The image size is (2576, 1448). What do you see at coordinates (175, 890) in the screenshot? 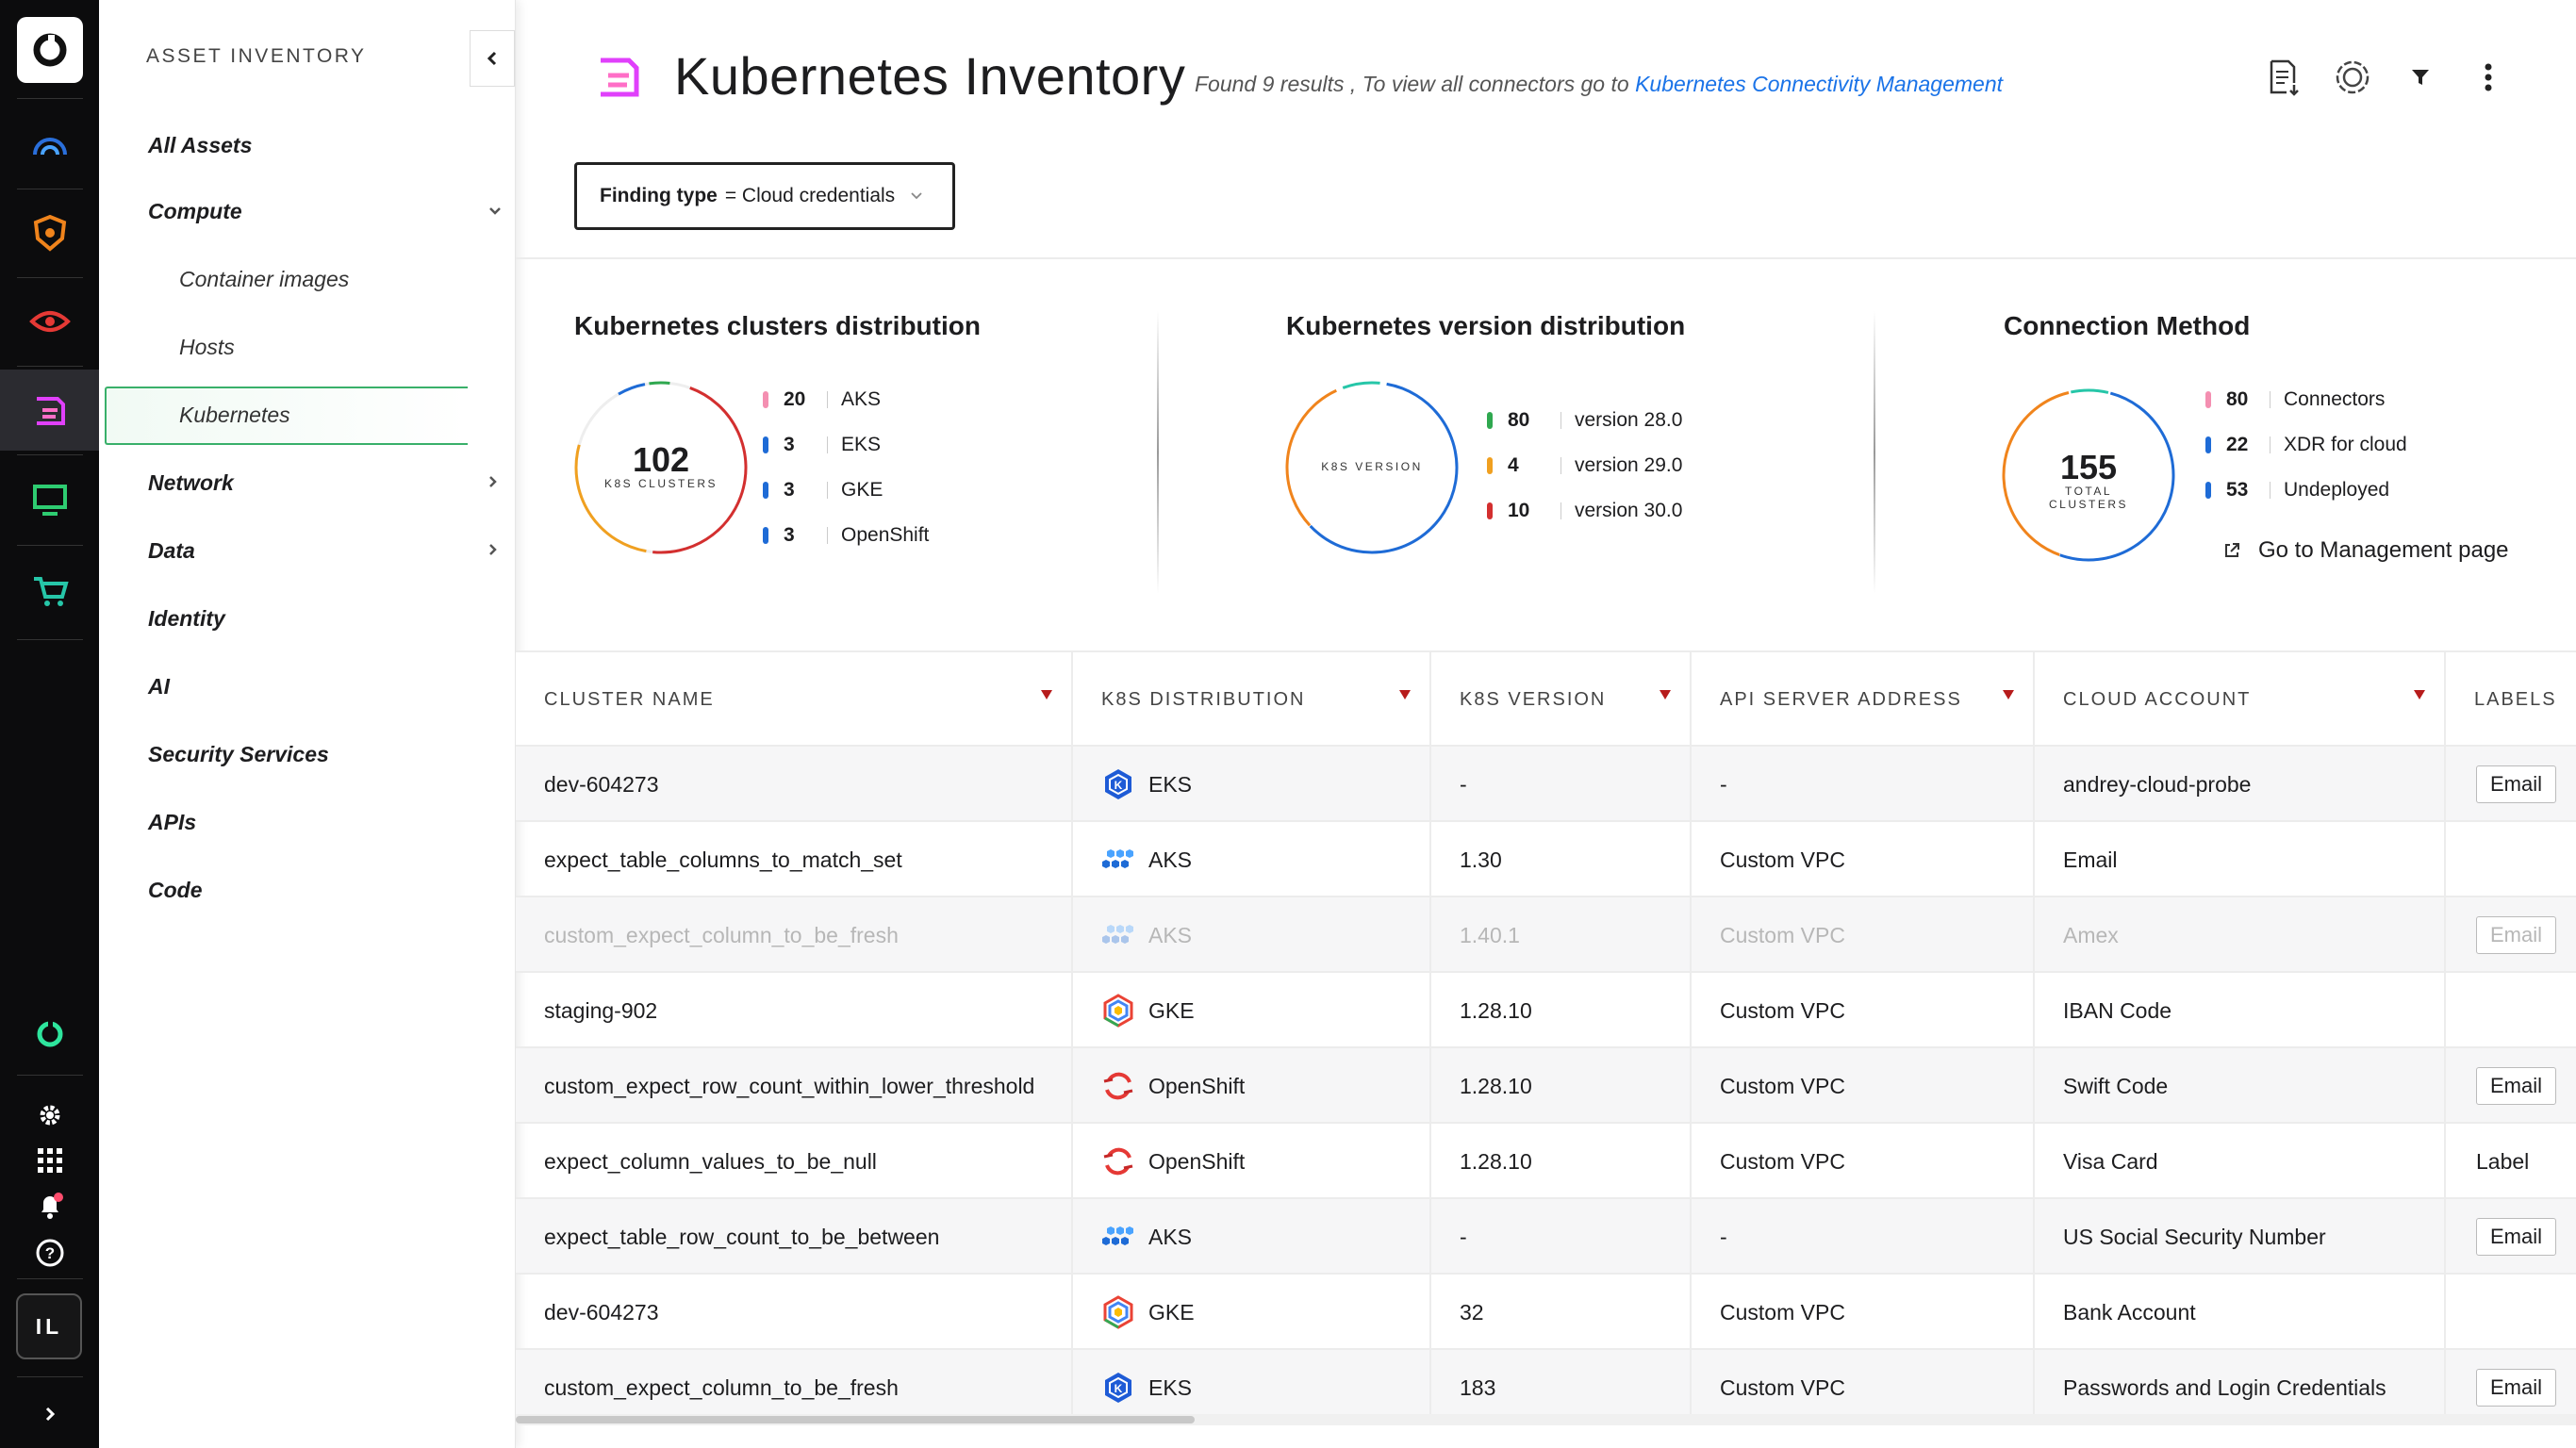
I see `nav-item-code: Code` at bounding box center [175, 890].